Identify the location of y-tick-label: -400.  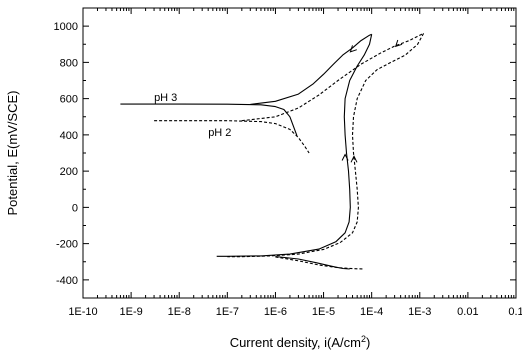
(67, 281).